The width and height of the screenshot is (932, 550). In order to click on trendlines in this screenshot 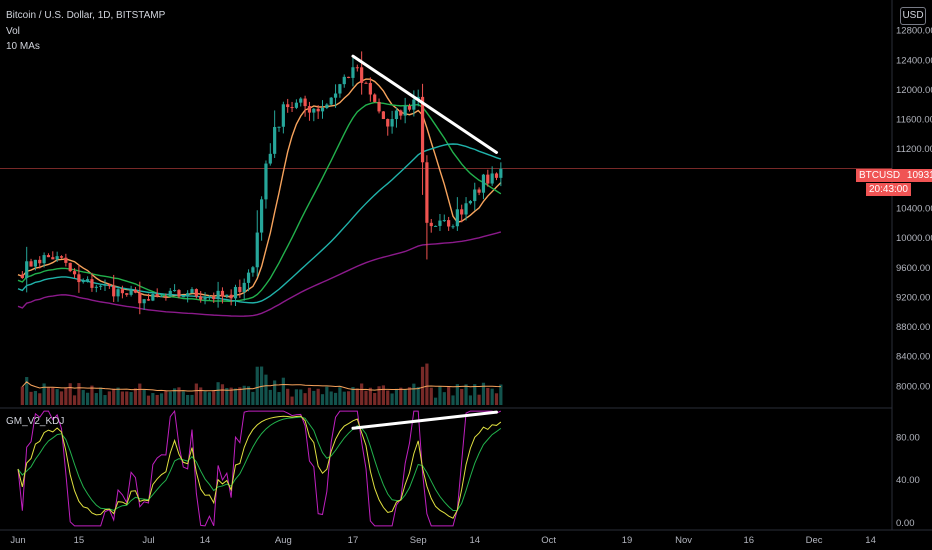, I will do `click(424, 242)`.